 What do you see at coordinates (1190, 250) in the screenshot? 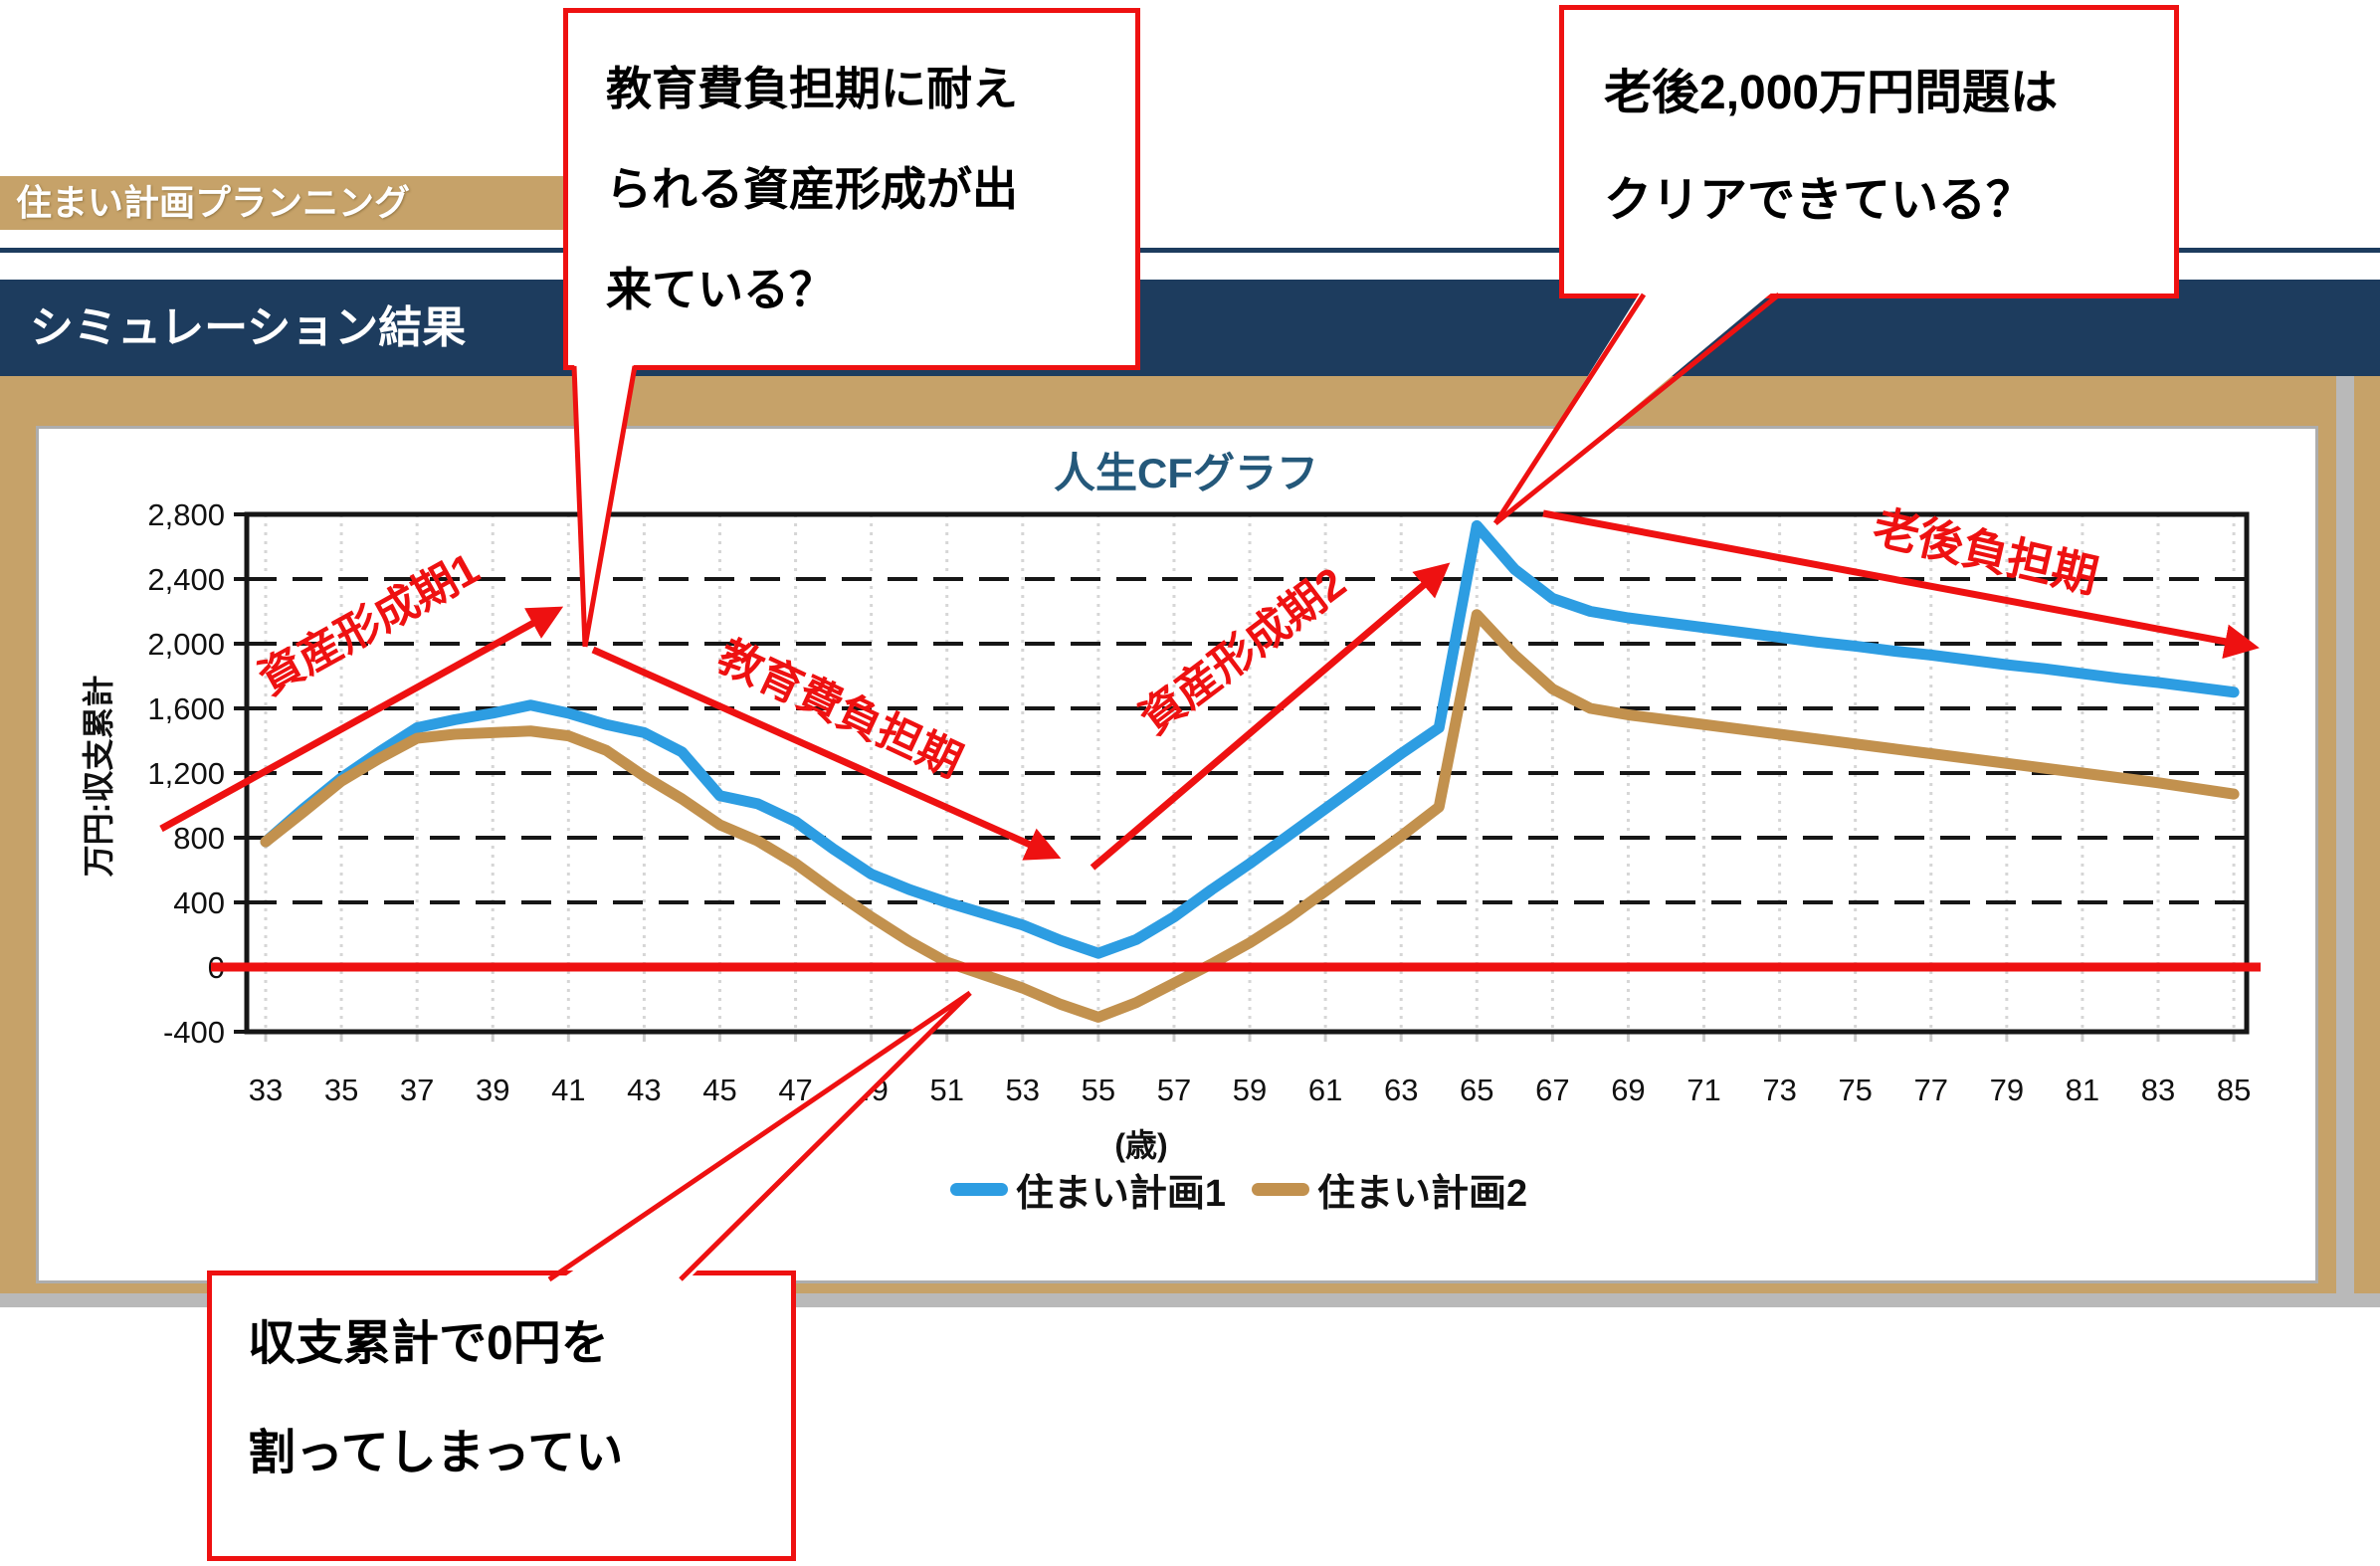
I see `divider-rule` at bounding box center [1190, 250].